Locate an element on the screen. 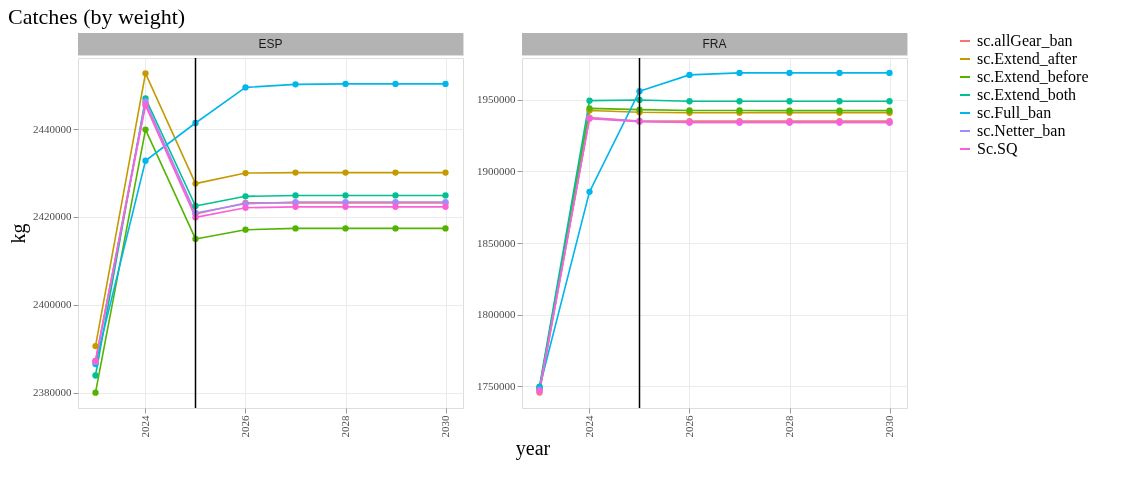  legend-label: Sc.SQ is located at coordinates (997, 148).